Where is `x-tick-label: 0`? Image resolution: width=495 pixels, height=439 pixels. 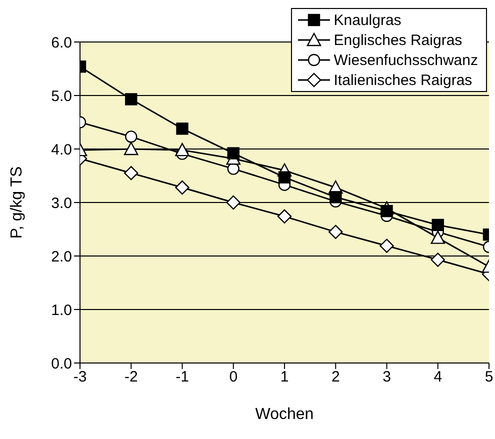
x-tick-label: 0 is located at coordinates (233, 377).